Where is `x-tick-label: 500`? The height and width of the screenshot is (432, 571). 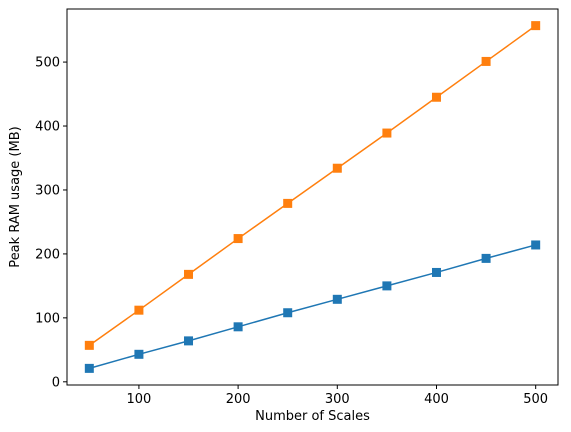 x-tick-label: 500 is located at coordinates (535, 399).